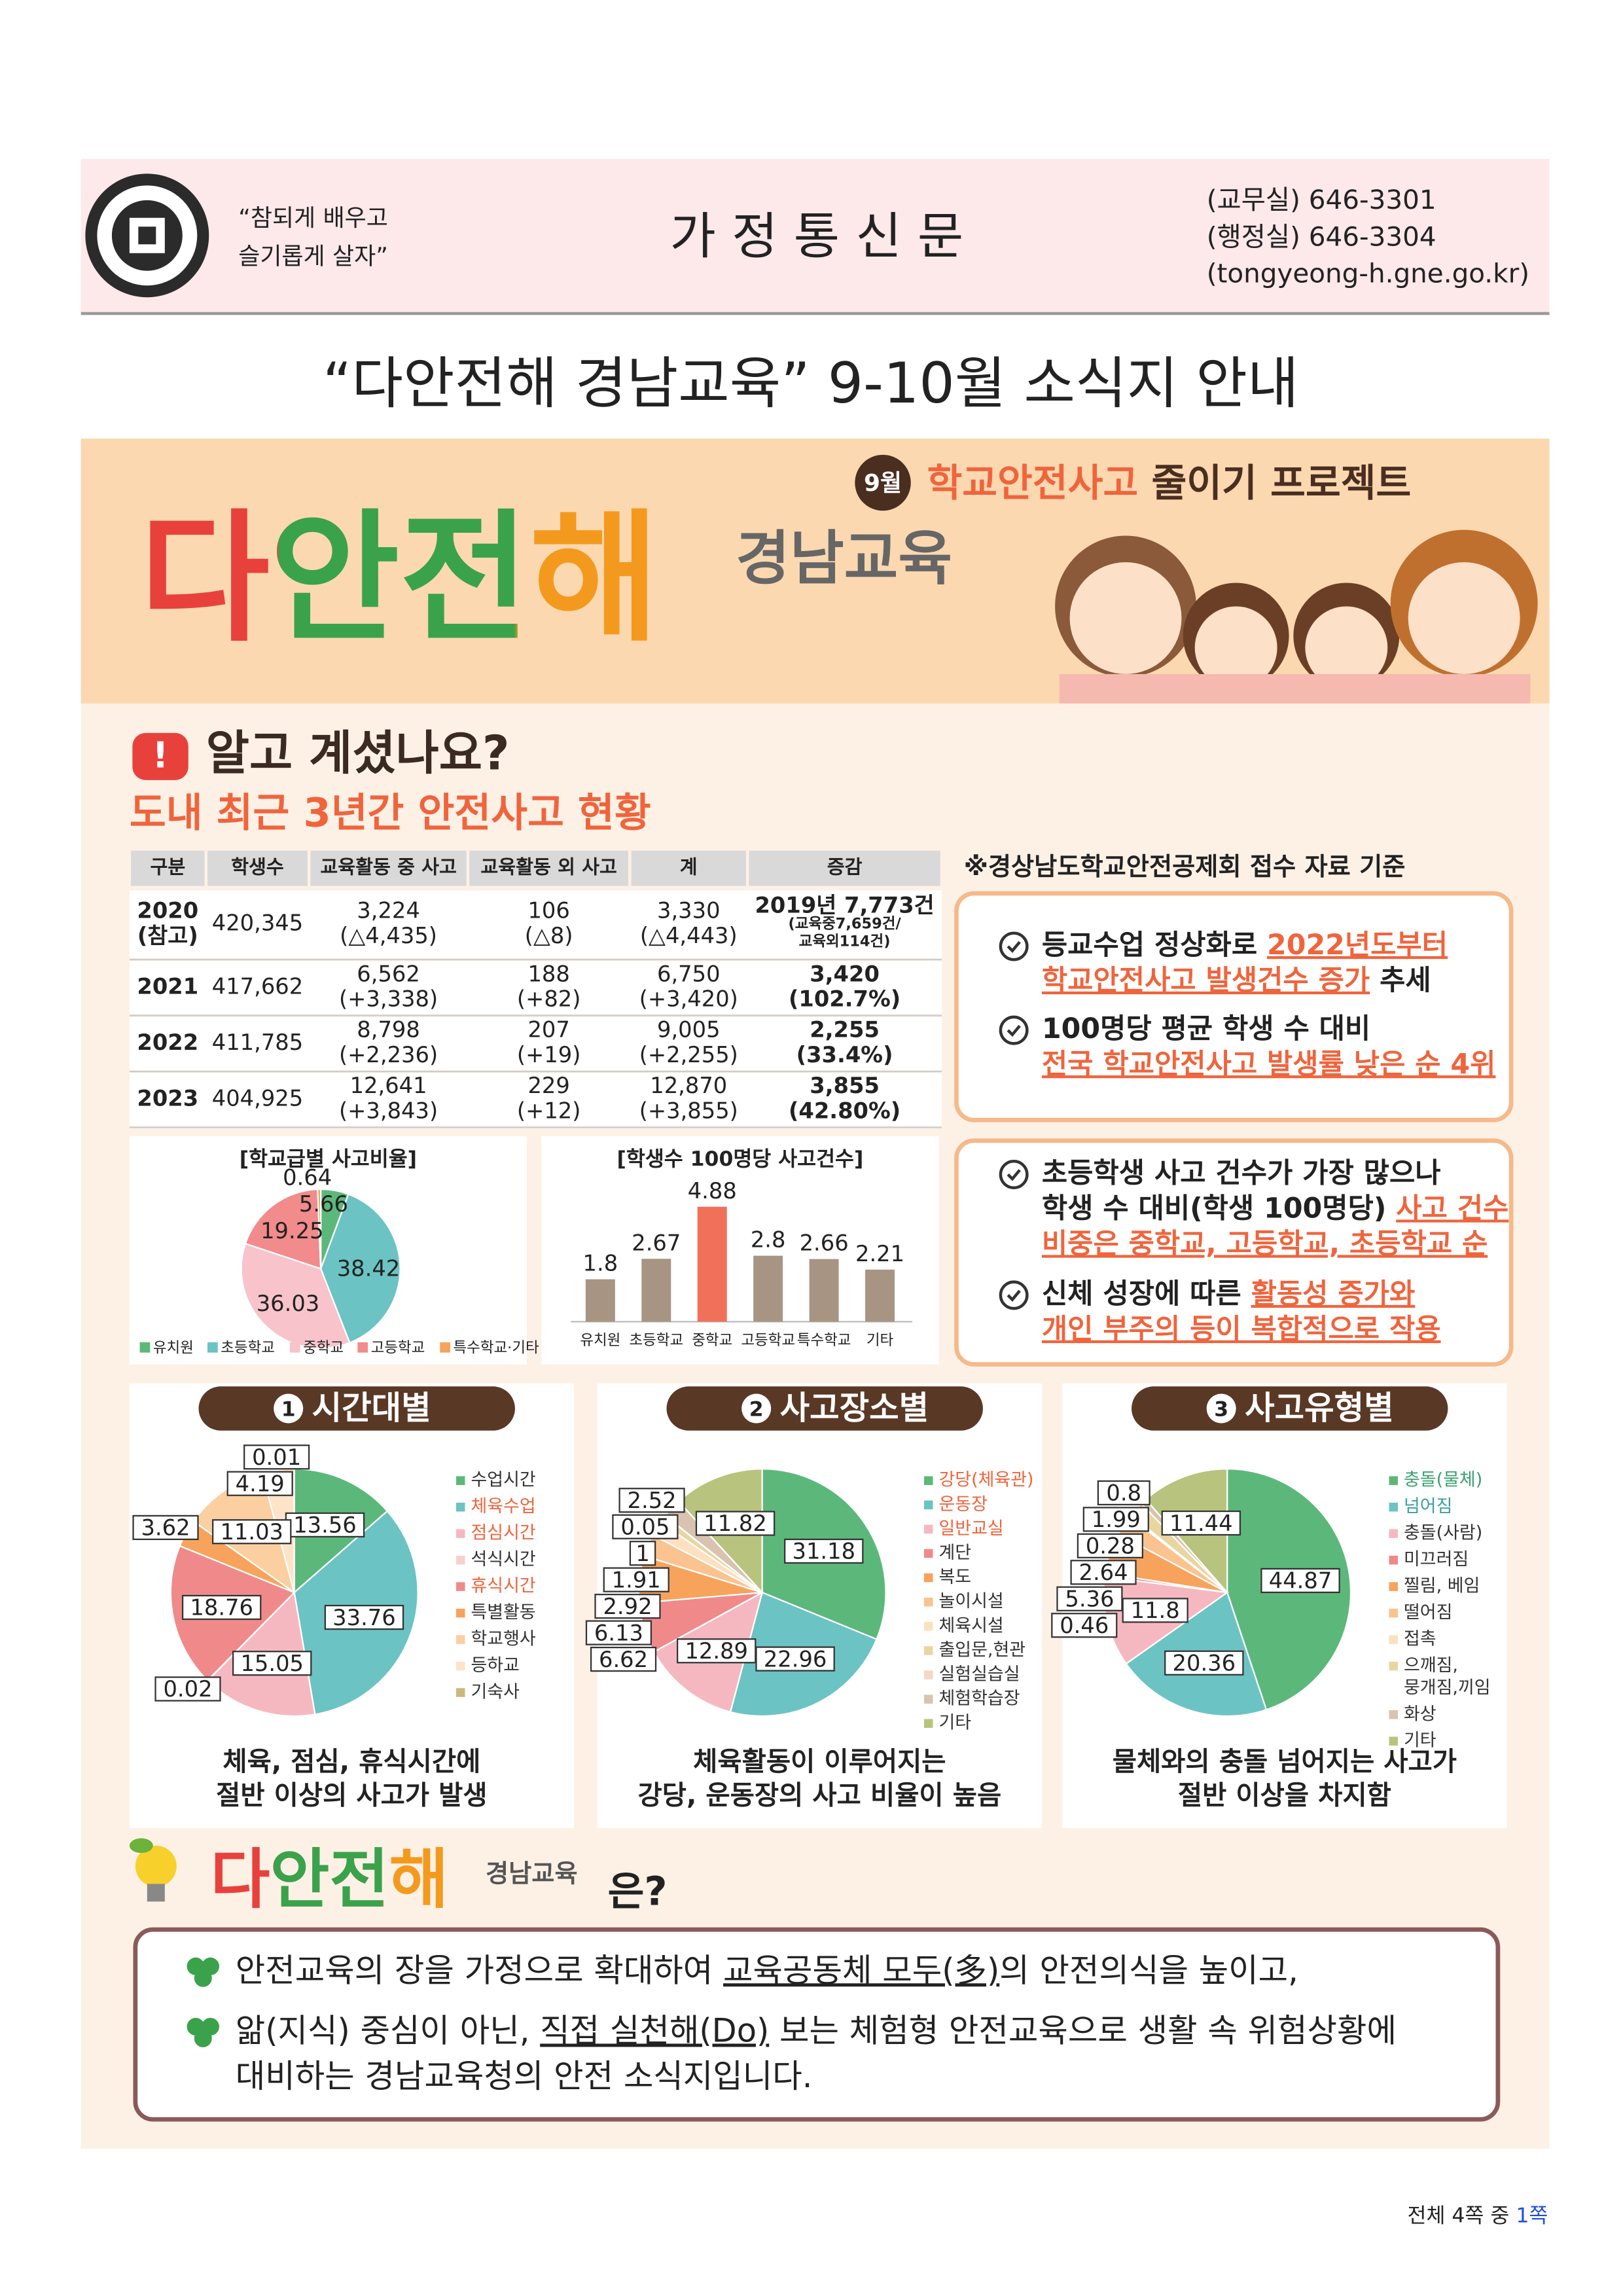 The height and width of the screenshot is (2296, 1623). I want to click on value-label: 6.13, so click(618, 1633).